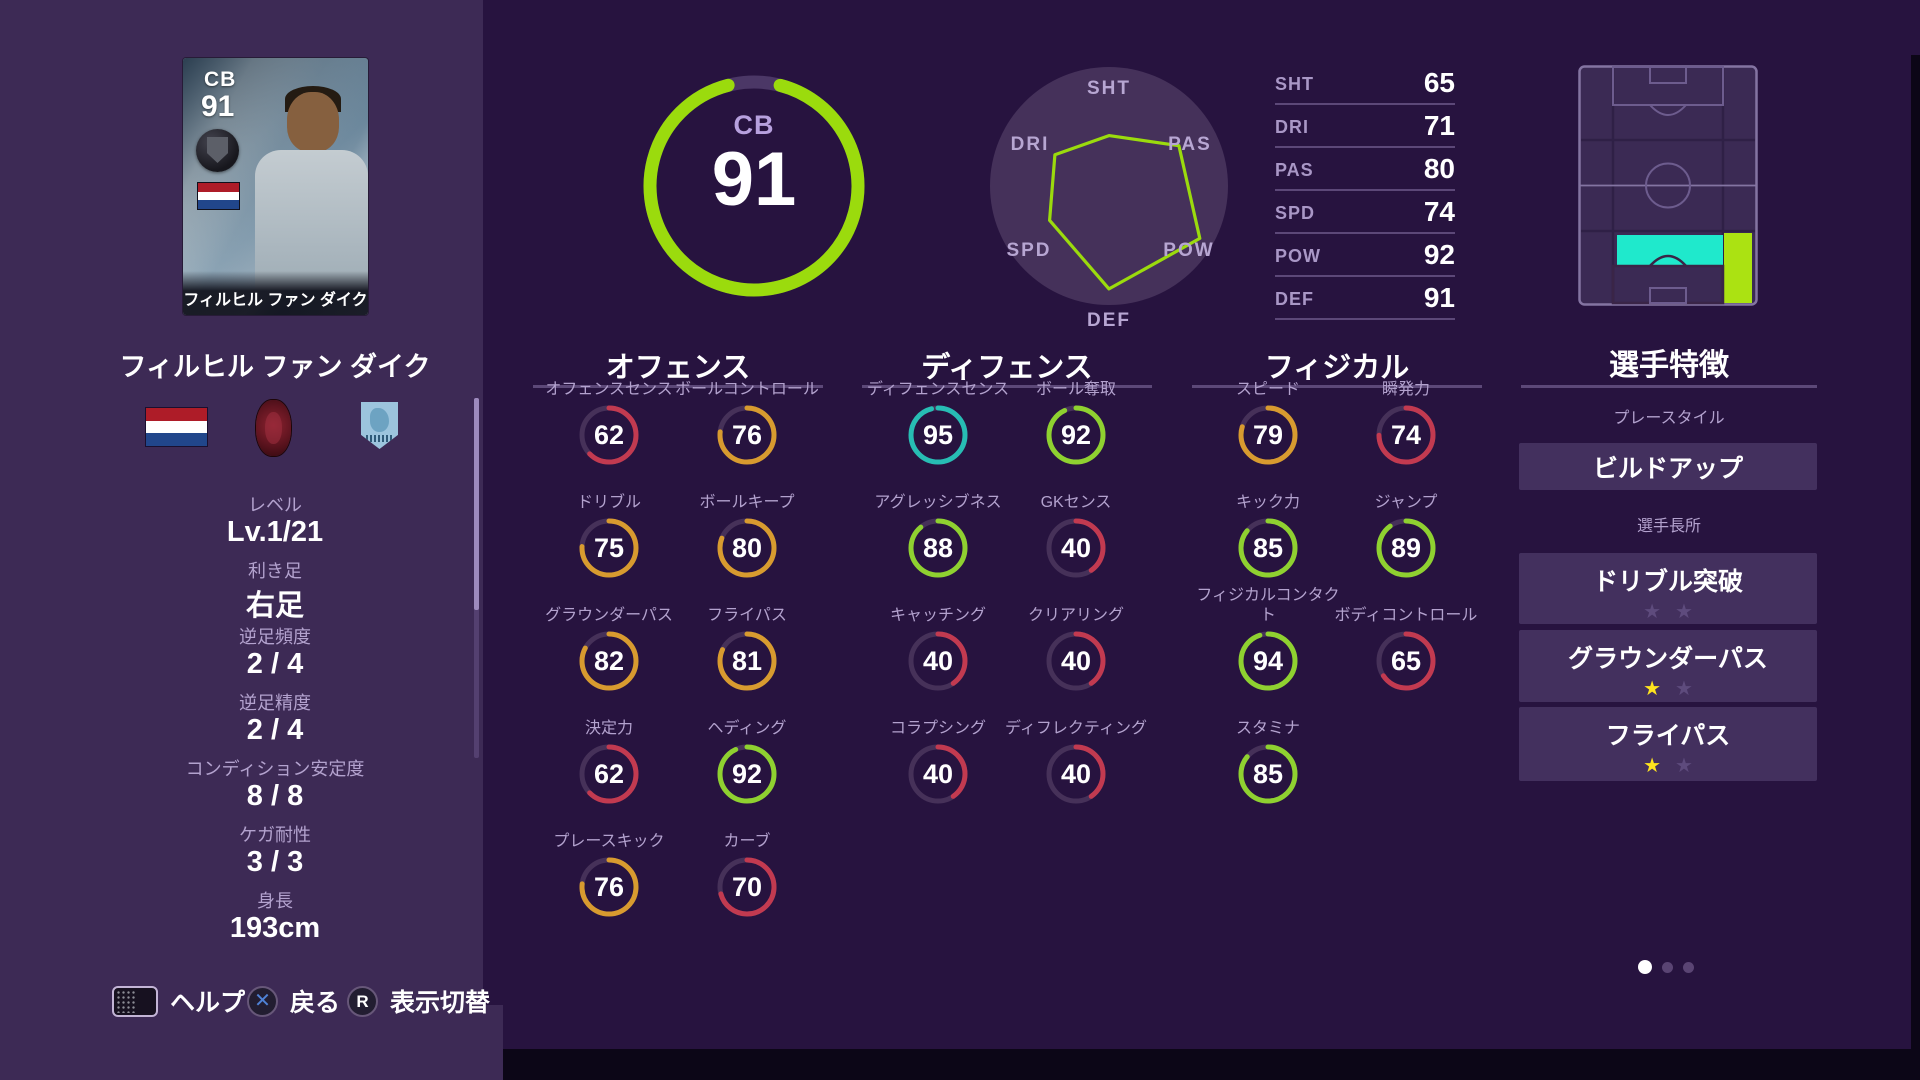 The height and width of the screenshot is (1080, 1920). I want to click on stat-cell: キック力 85, so click(1268, 524).